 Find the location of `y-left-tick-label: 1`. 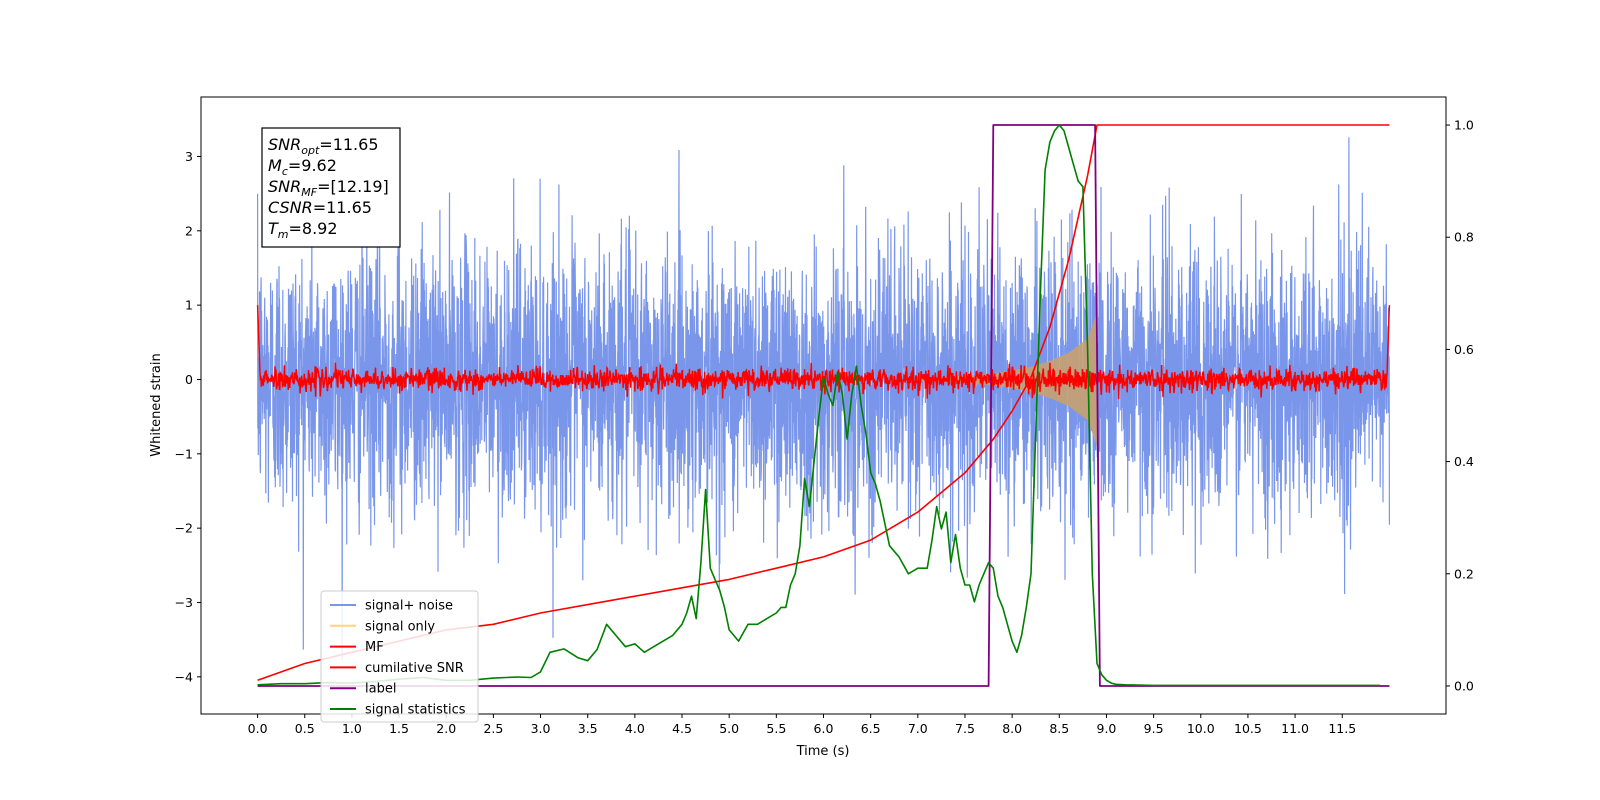

y-left-tick-label: 1 is located at coordinates (189, 305).